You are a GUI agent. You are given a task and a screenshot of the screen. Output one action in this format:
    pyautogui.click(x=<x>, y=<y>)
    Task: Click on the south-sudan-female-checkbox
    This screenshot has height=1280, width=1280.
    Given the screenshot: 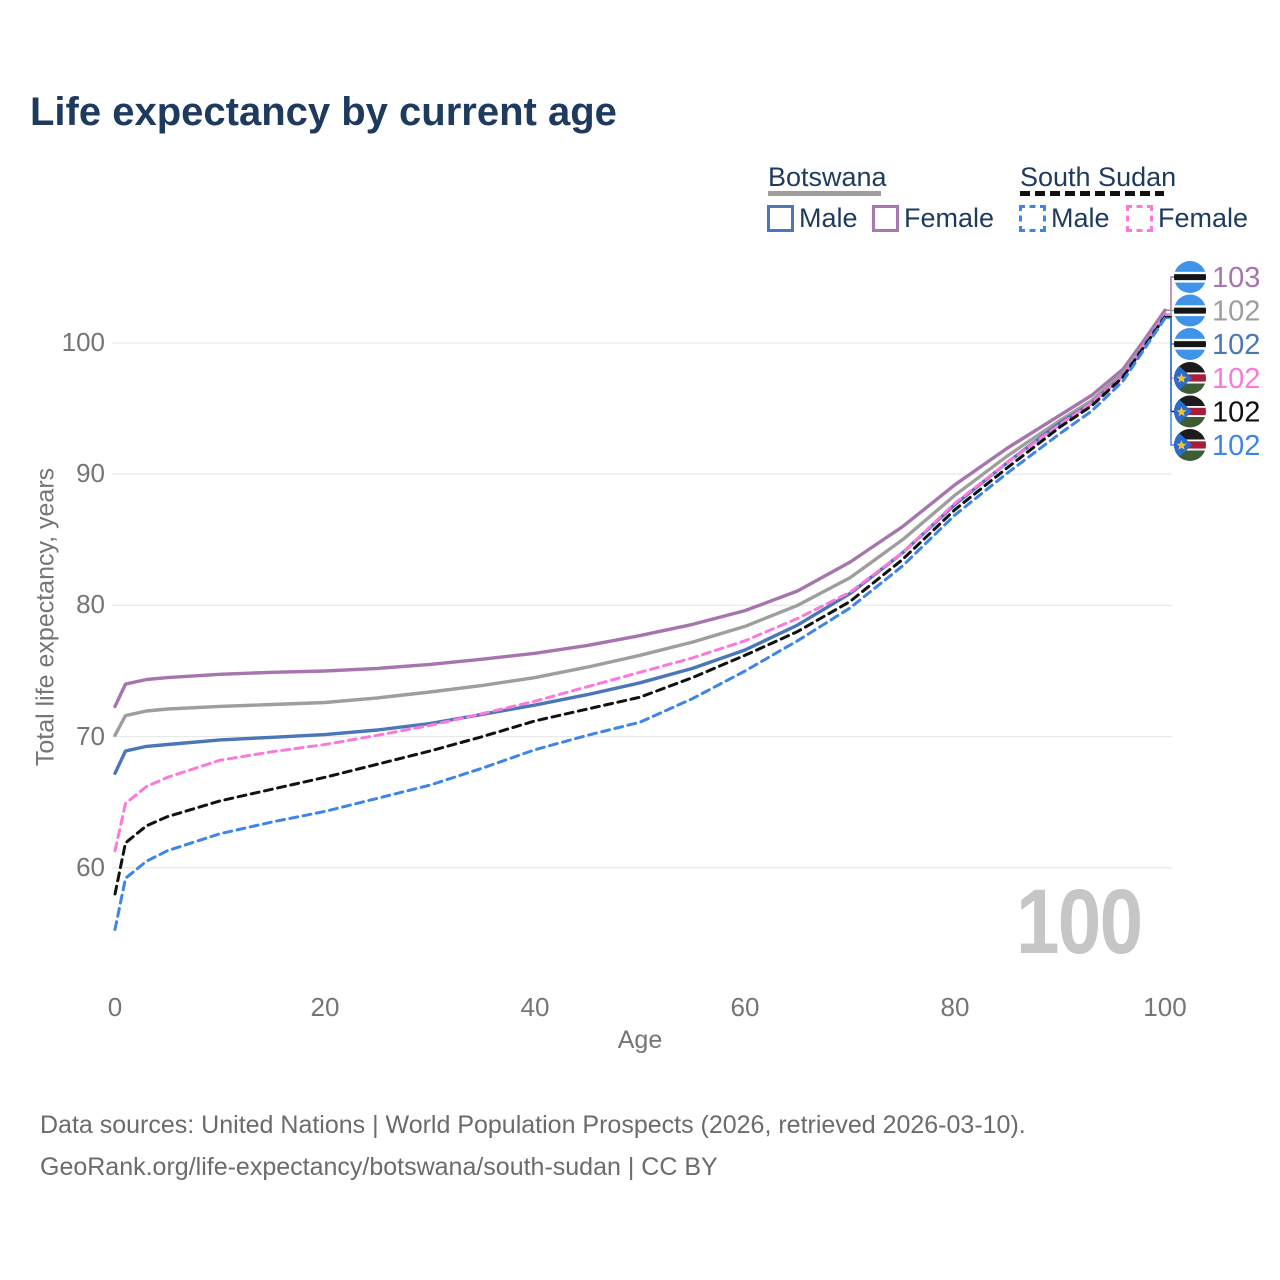 What is the action you would take?
    pyautogui.click(x=1139, y=218)
    